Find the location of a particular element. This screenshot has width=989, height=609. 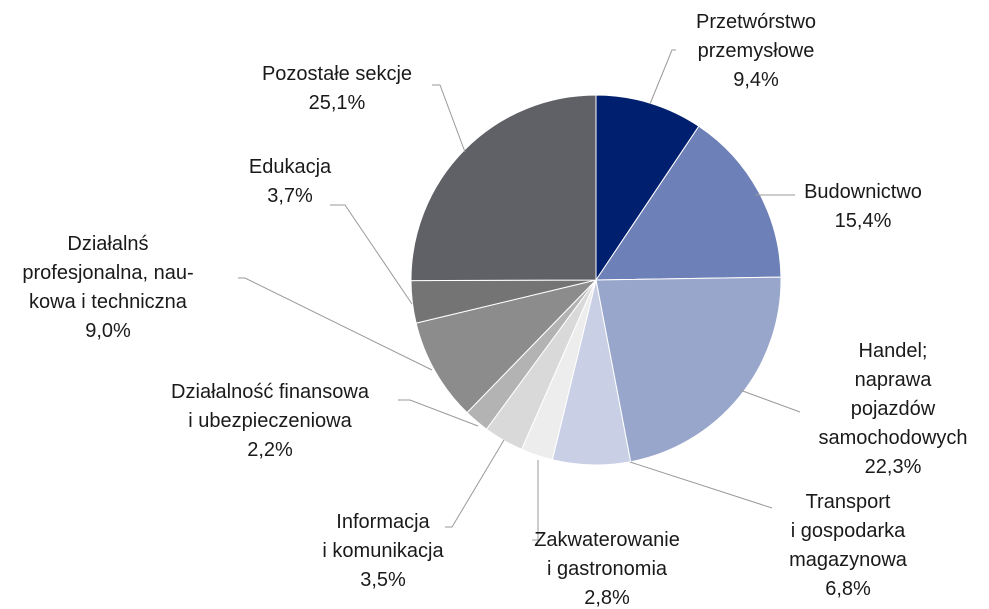

category-label: Informacja i komunikacja is located at coordinates (383, 536).